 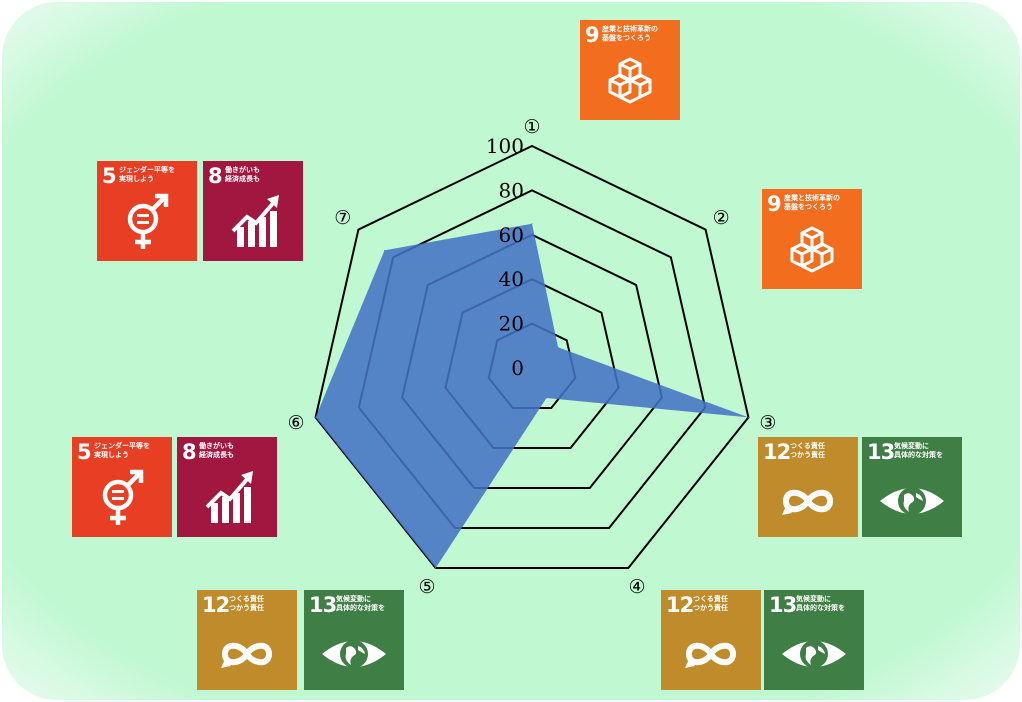 I want to click on axis-label: ②, so click(x=721, y=218).